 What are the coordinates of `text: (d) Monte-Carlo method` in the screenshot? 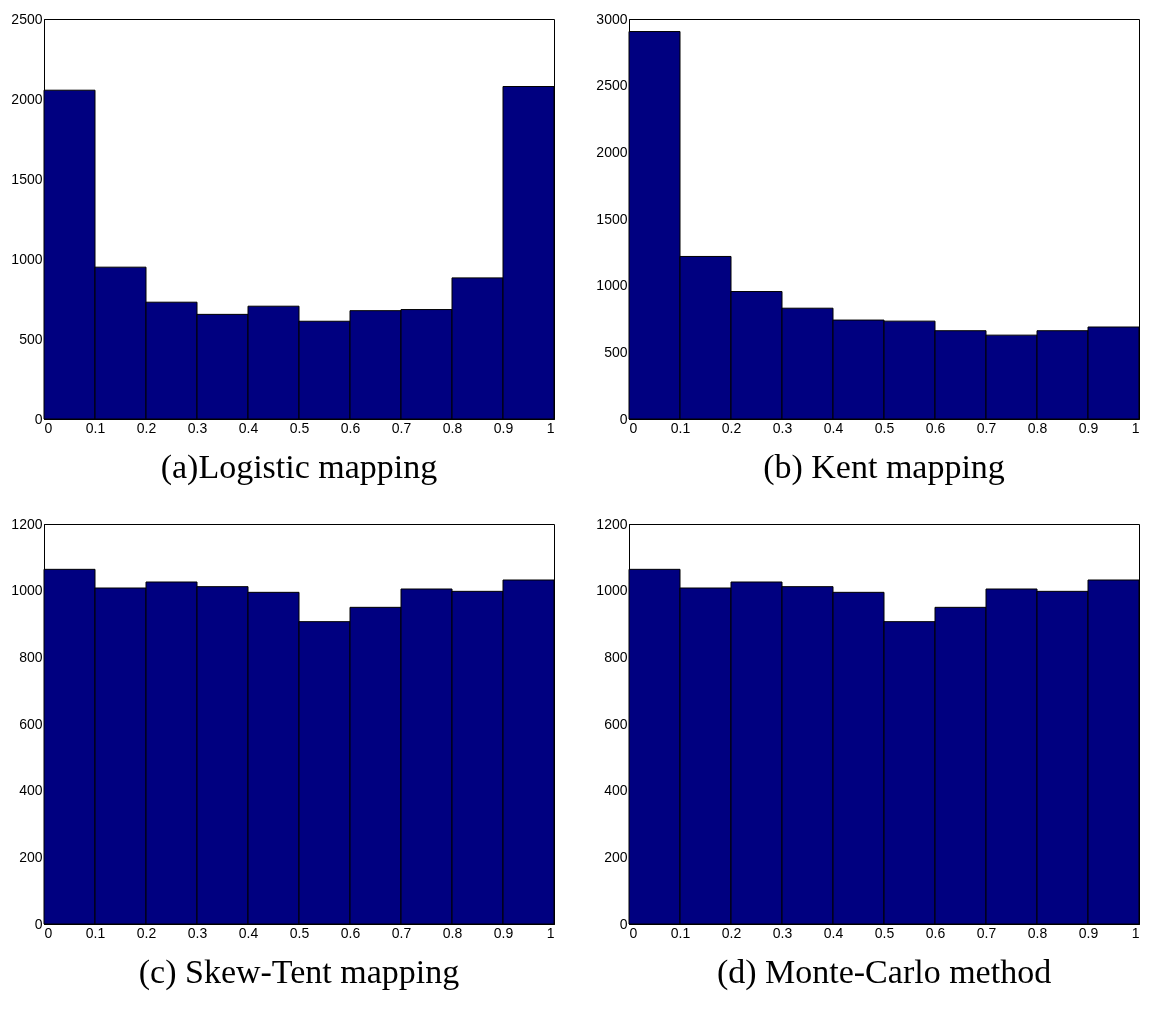 It's located at (884, 972).